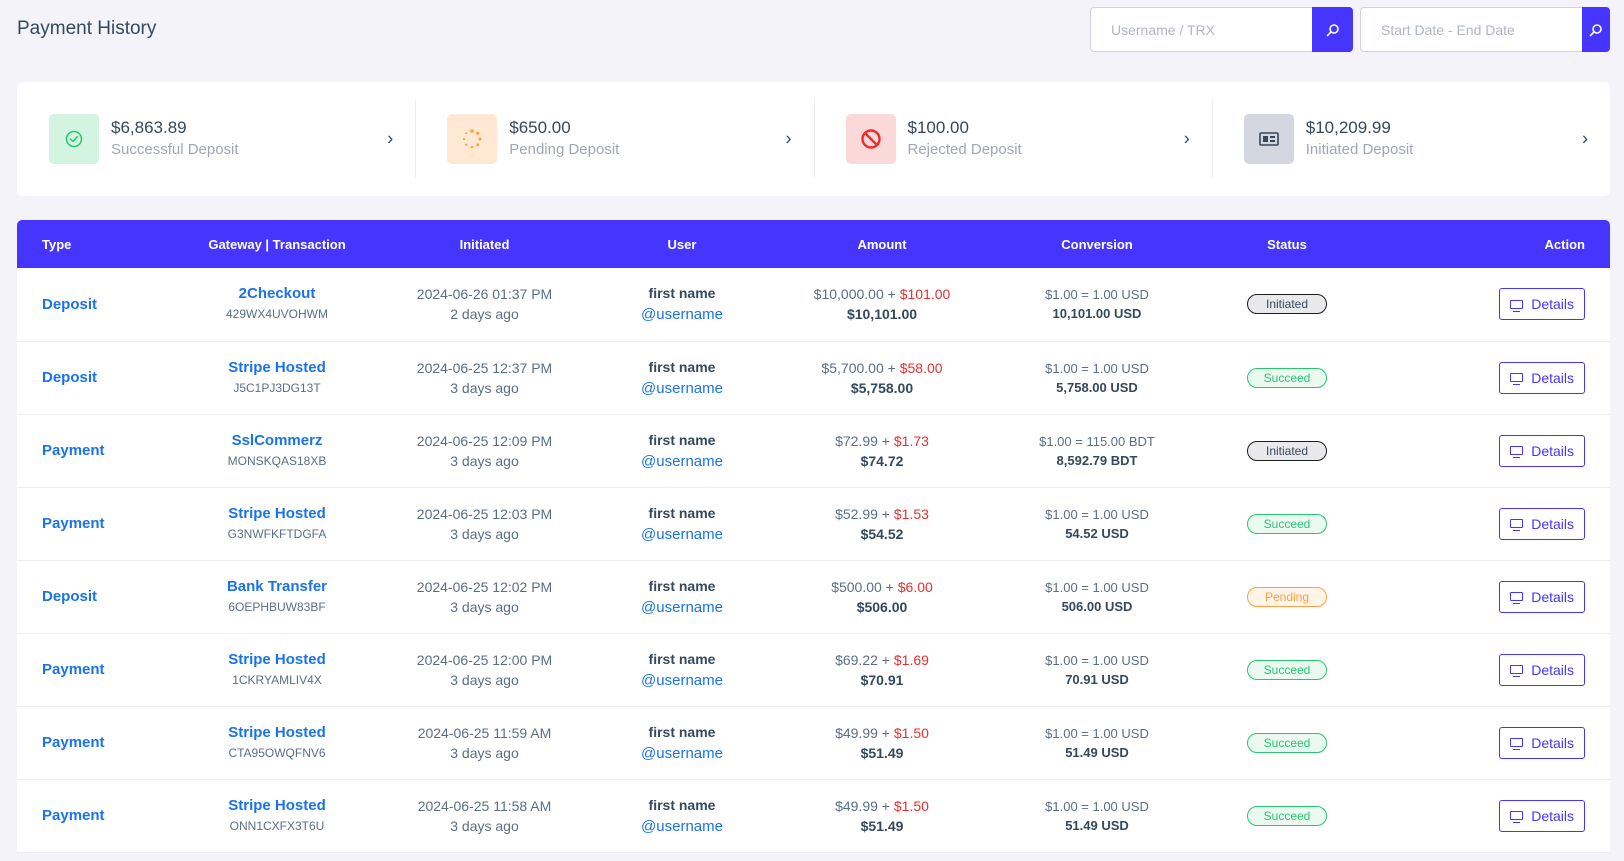 The width and height of the screenshot is (1624, 861). What do you see at coordinates (882, 669) in the screenshot?
I see `cell-amount: $69.22 + $1.69 $70.91` at bounding box center [882, 669].